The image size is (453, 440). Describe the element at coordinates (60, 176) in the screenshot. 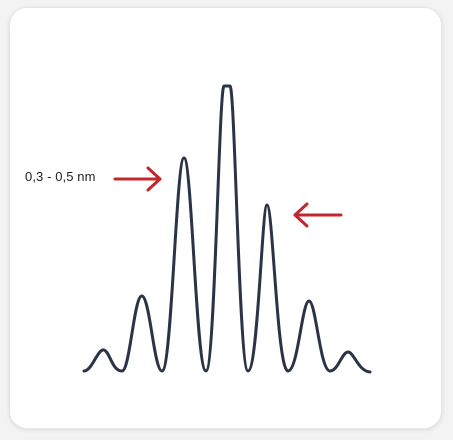

I see `distance-label: 0,3 - 0,5 nm` at that location.